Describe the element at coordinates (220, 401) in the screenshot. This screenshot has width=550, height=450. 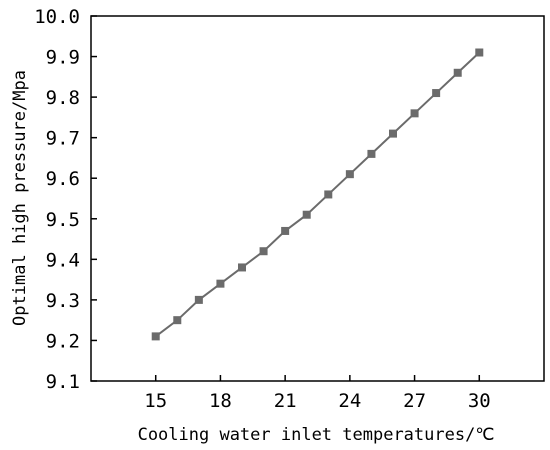
I see `x-tick-label: 18` at that location.